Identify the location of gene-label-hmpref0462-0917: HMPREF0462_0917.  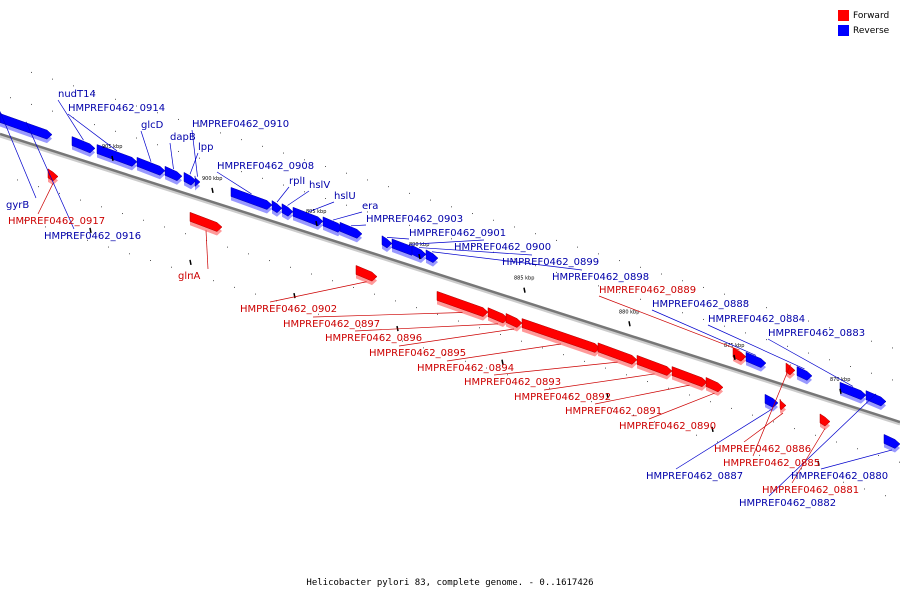
(56, 221).